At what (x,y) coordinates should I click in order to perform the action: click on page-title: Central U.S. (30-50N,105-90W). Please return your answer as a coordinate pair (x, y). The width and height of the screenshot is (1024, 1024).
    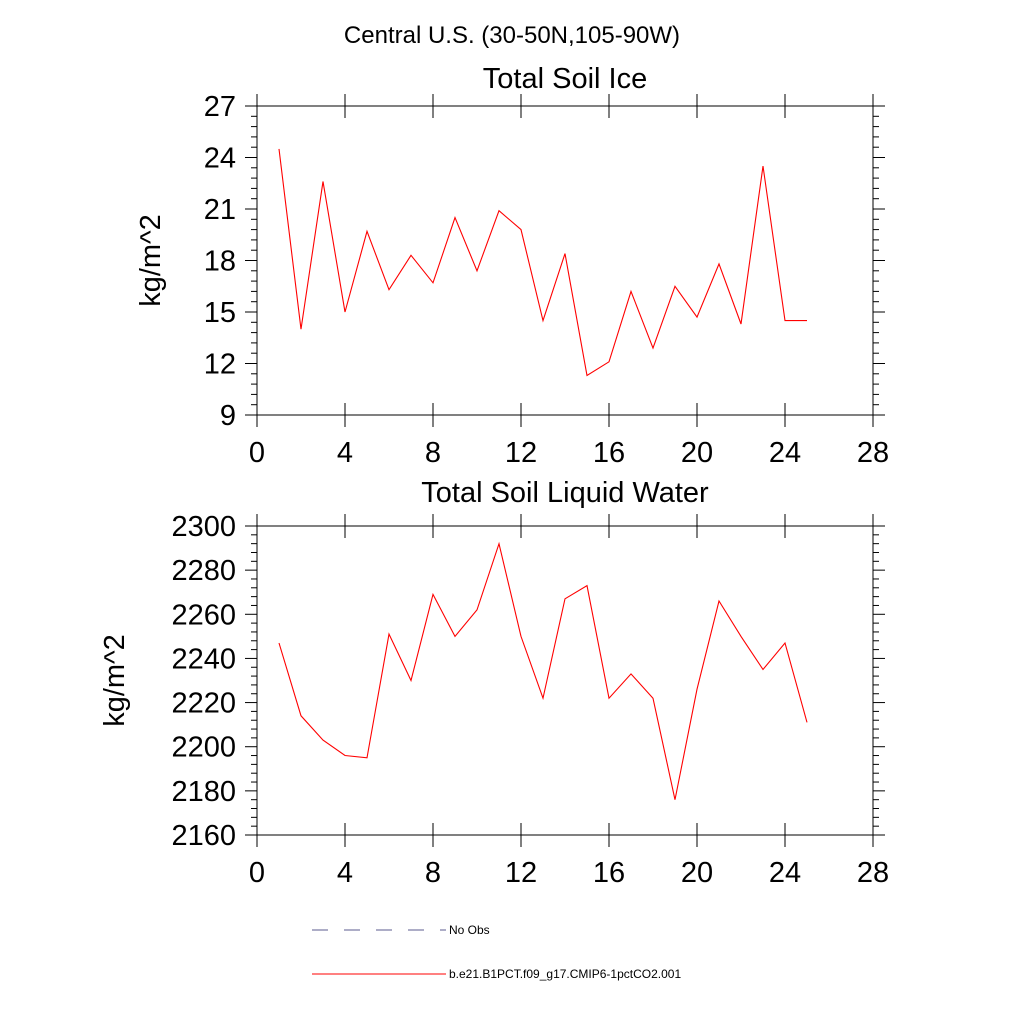
    Looking at the image, I should click on (512, 35).